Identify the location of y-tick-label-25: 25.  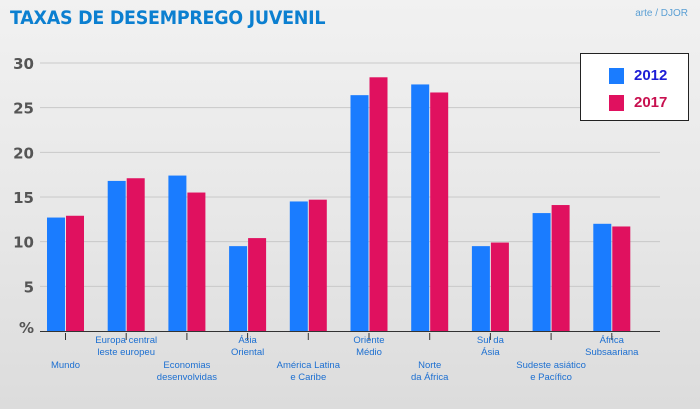
(23, 109).